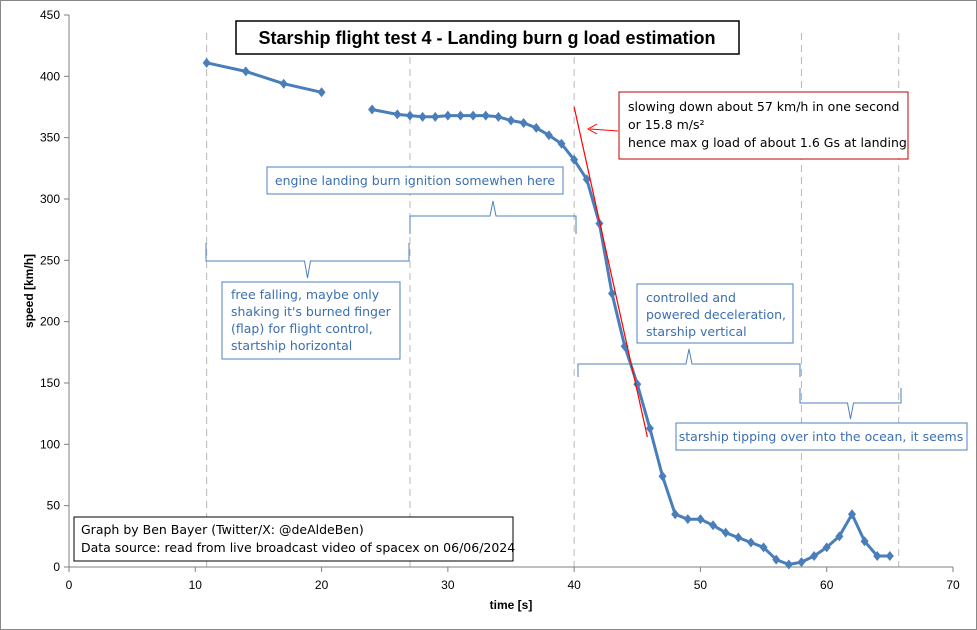 The width and height of the screenshot is (977, 630). Describe the element at coordinates (610, 272) in the screenshot. I see `estimate-line` at that location.